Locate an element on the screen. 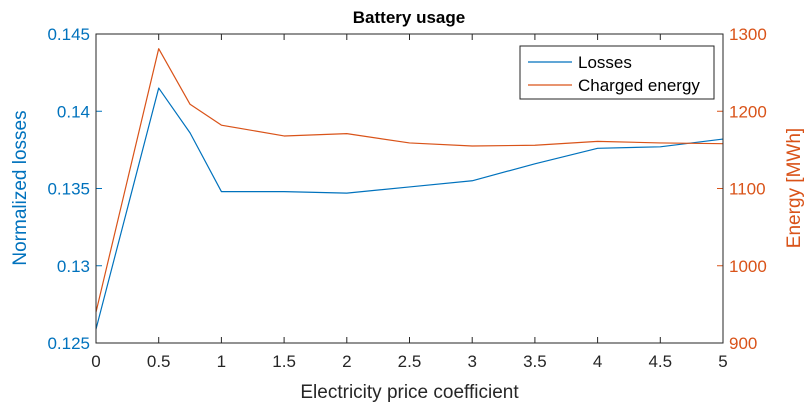  x-tick-label: 0 is located at coordinates (95, 361).